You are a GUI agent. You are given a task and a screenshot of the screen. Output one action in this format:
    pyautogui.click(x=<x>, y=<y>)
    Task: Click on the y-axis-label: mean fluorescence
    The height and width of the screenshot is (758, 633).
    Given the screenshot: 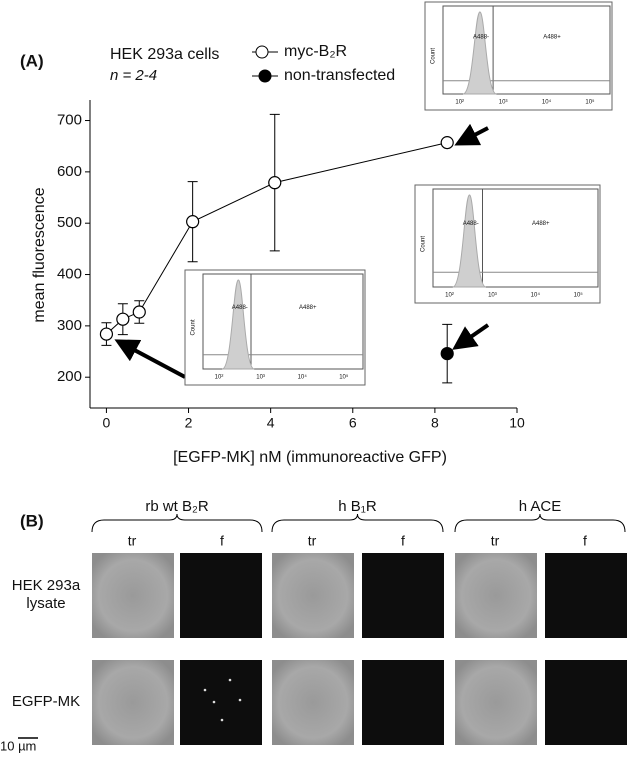 What is the action you would take?
    pyautogui.click(x=39, y=254)
    